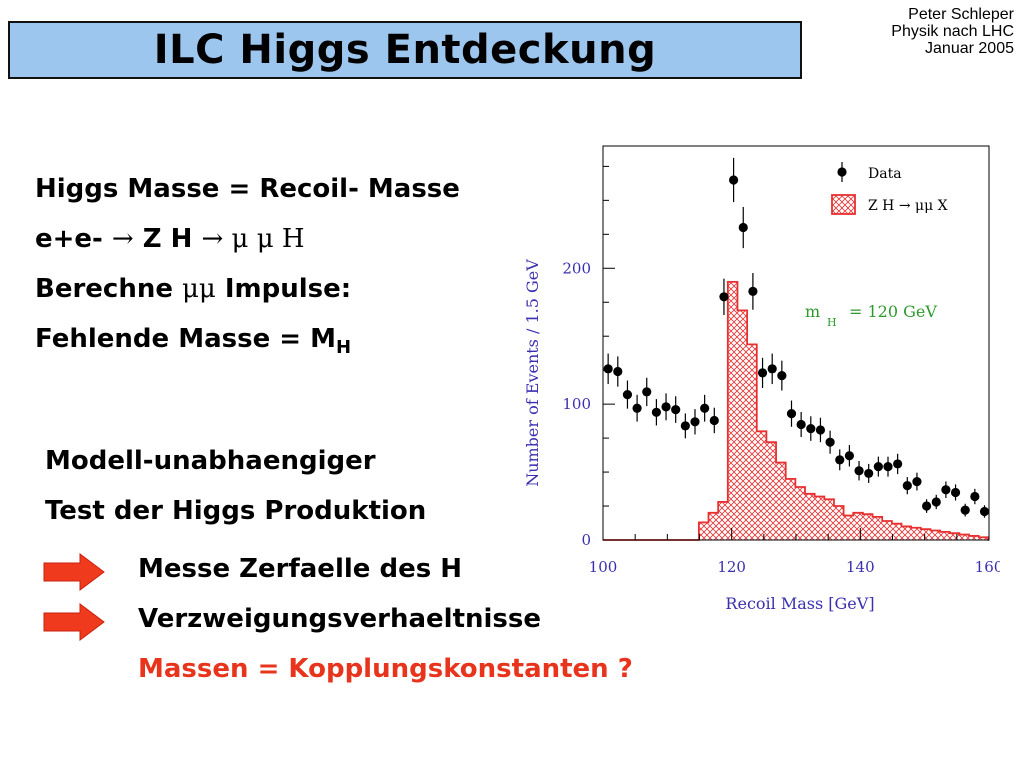  Describe the element at coordinates (832, 322) in the screenshot. I see `mh-annotation-sub: H` at that location.